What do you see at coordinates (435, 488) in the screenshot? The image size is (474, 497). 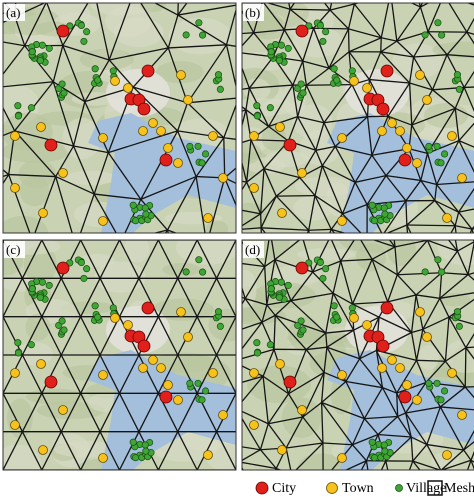 I see `legend-mesh-swatch` at bounding box center [435, 488].